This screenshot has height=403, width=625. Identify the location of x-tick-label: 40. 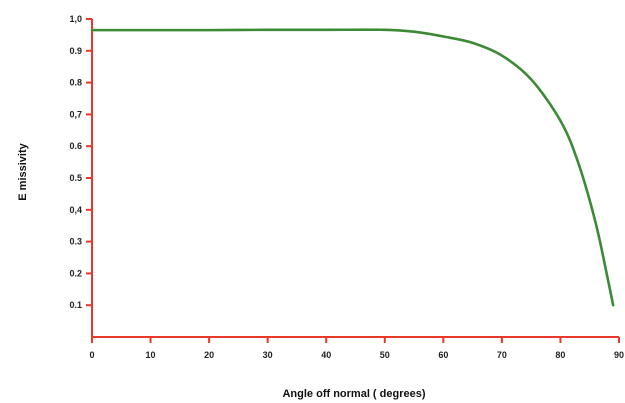
(326, 355).